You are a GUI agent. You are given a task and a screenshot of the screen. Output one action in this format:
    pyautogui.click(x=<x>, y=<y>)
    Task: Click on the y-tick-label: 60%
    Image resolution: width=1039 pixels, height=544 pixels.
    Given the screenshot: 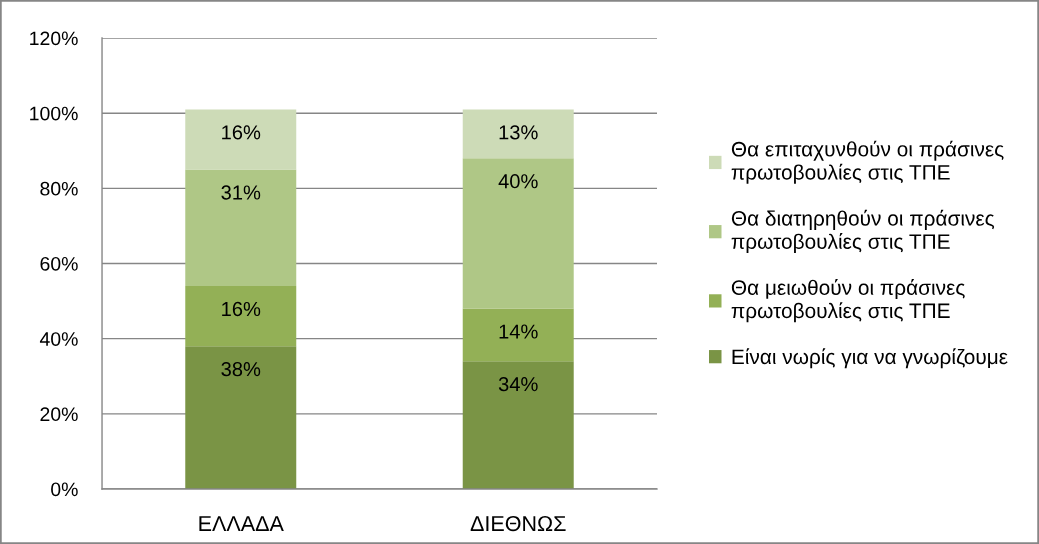 What is the action you would take?
    pyautogui.click(x=59, y=263)
    